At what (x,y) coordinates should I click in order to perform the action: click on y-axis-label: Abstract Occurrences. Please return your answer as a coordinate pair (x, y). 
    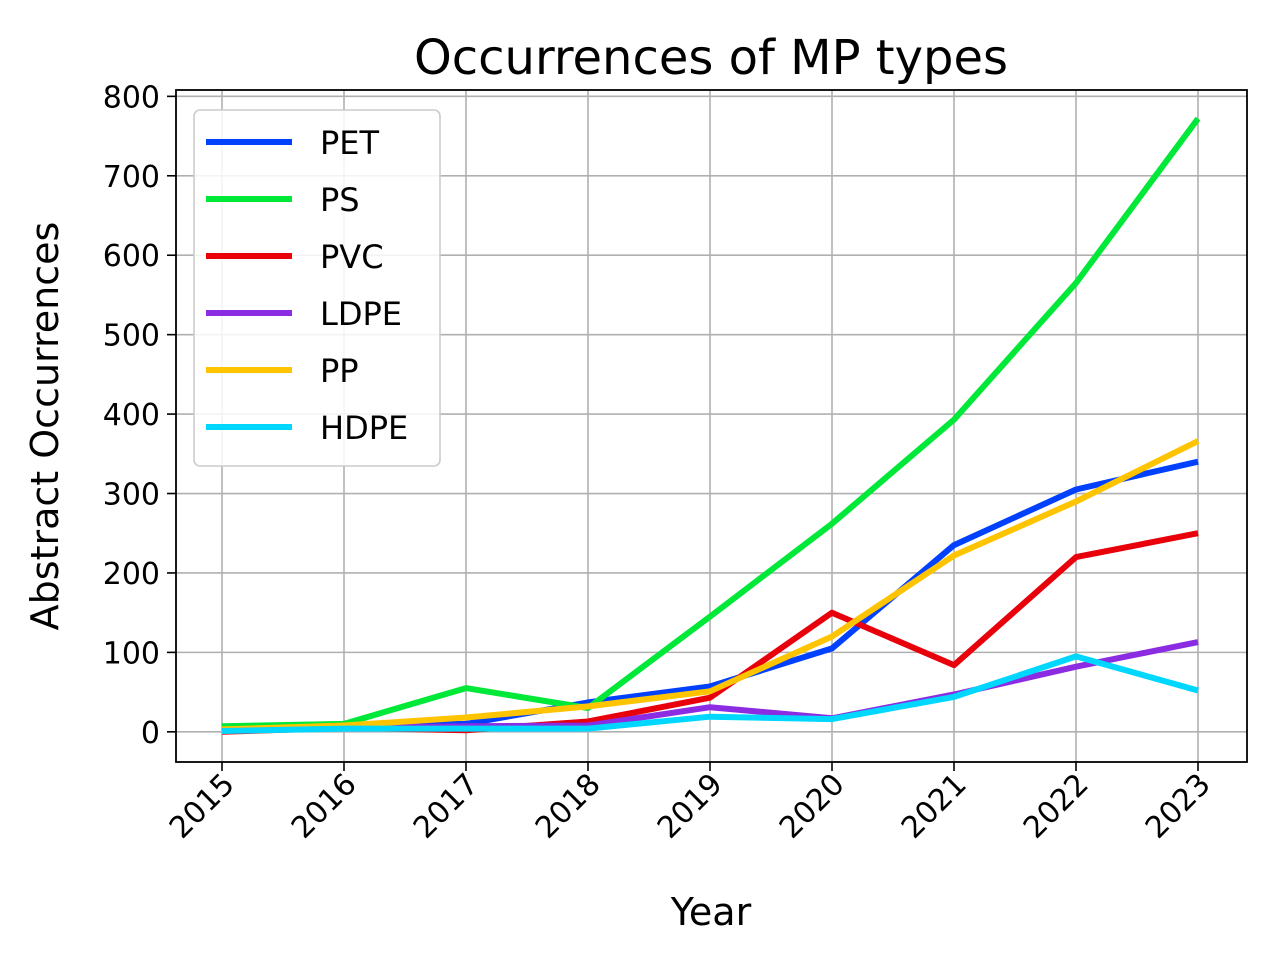
    Looking at the image, I should click on (45, 426).